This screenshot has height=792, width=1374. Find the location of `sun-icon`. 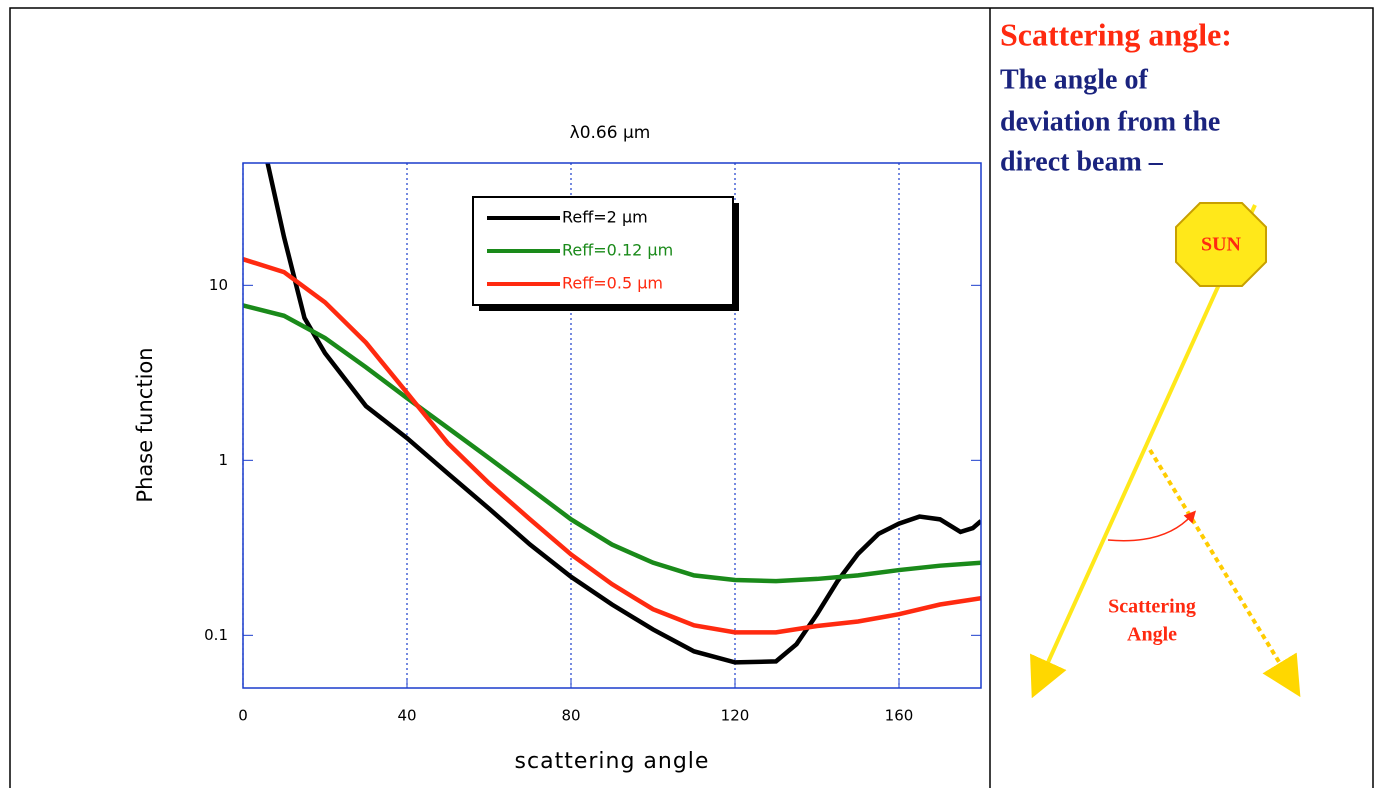

sun-icon is located at coordinates (1221, 244).